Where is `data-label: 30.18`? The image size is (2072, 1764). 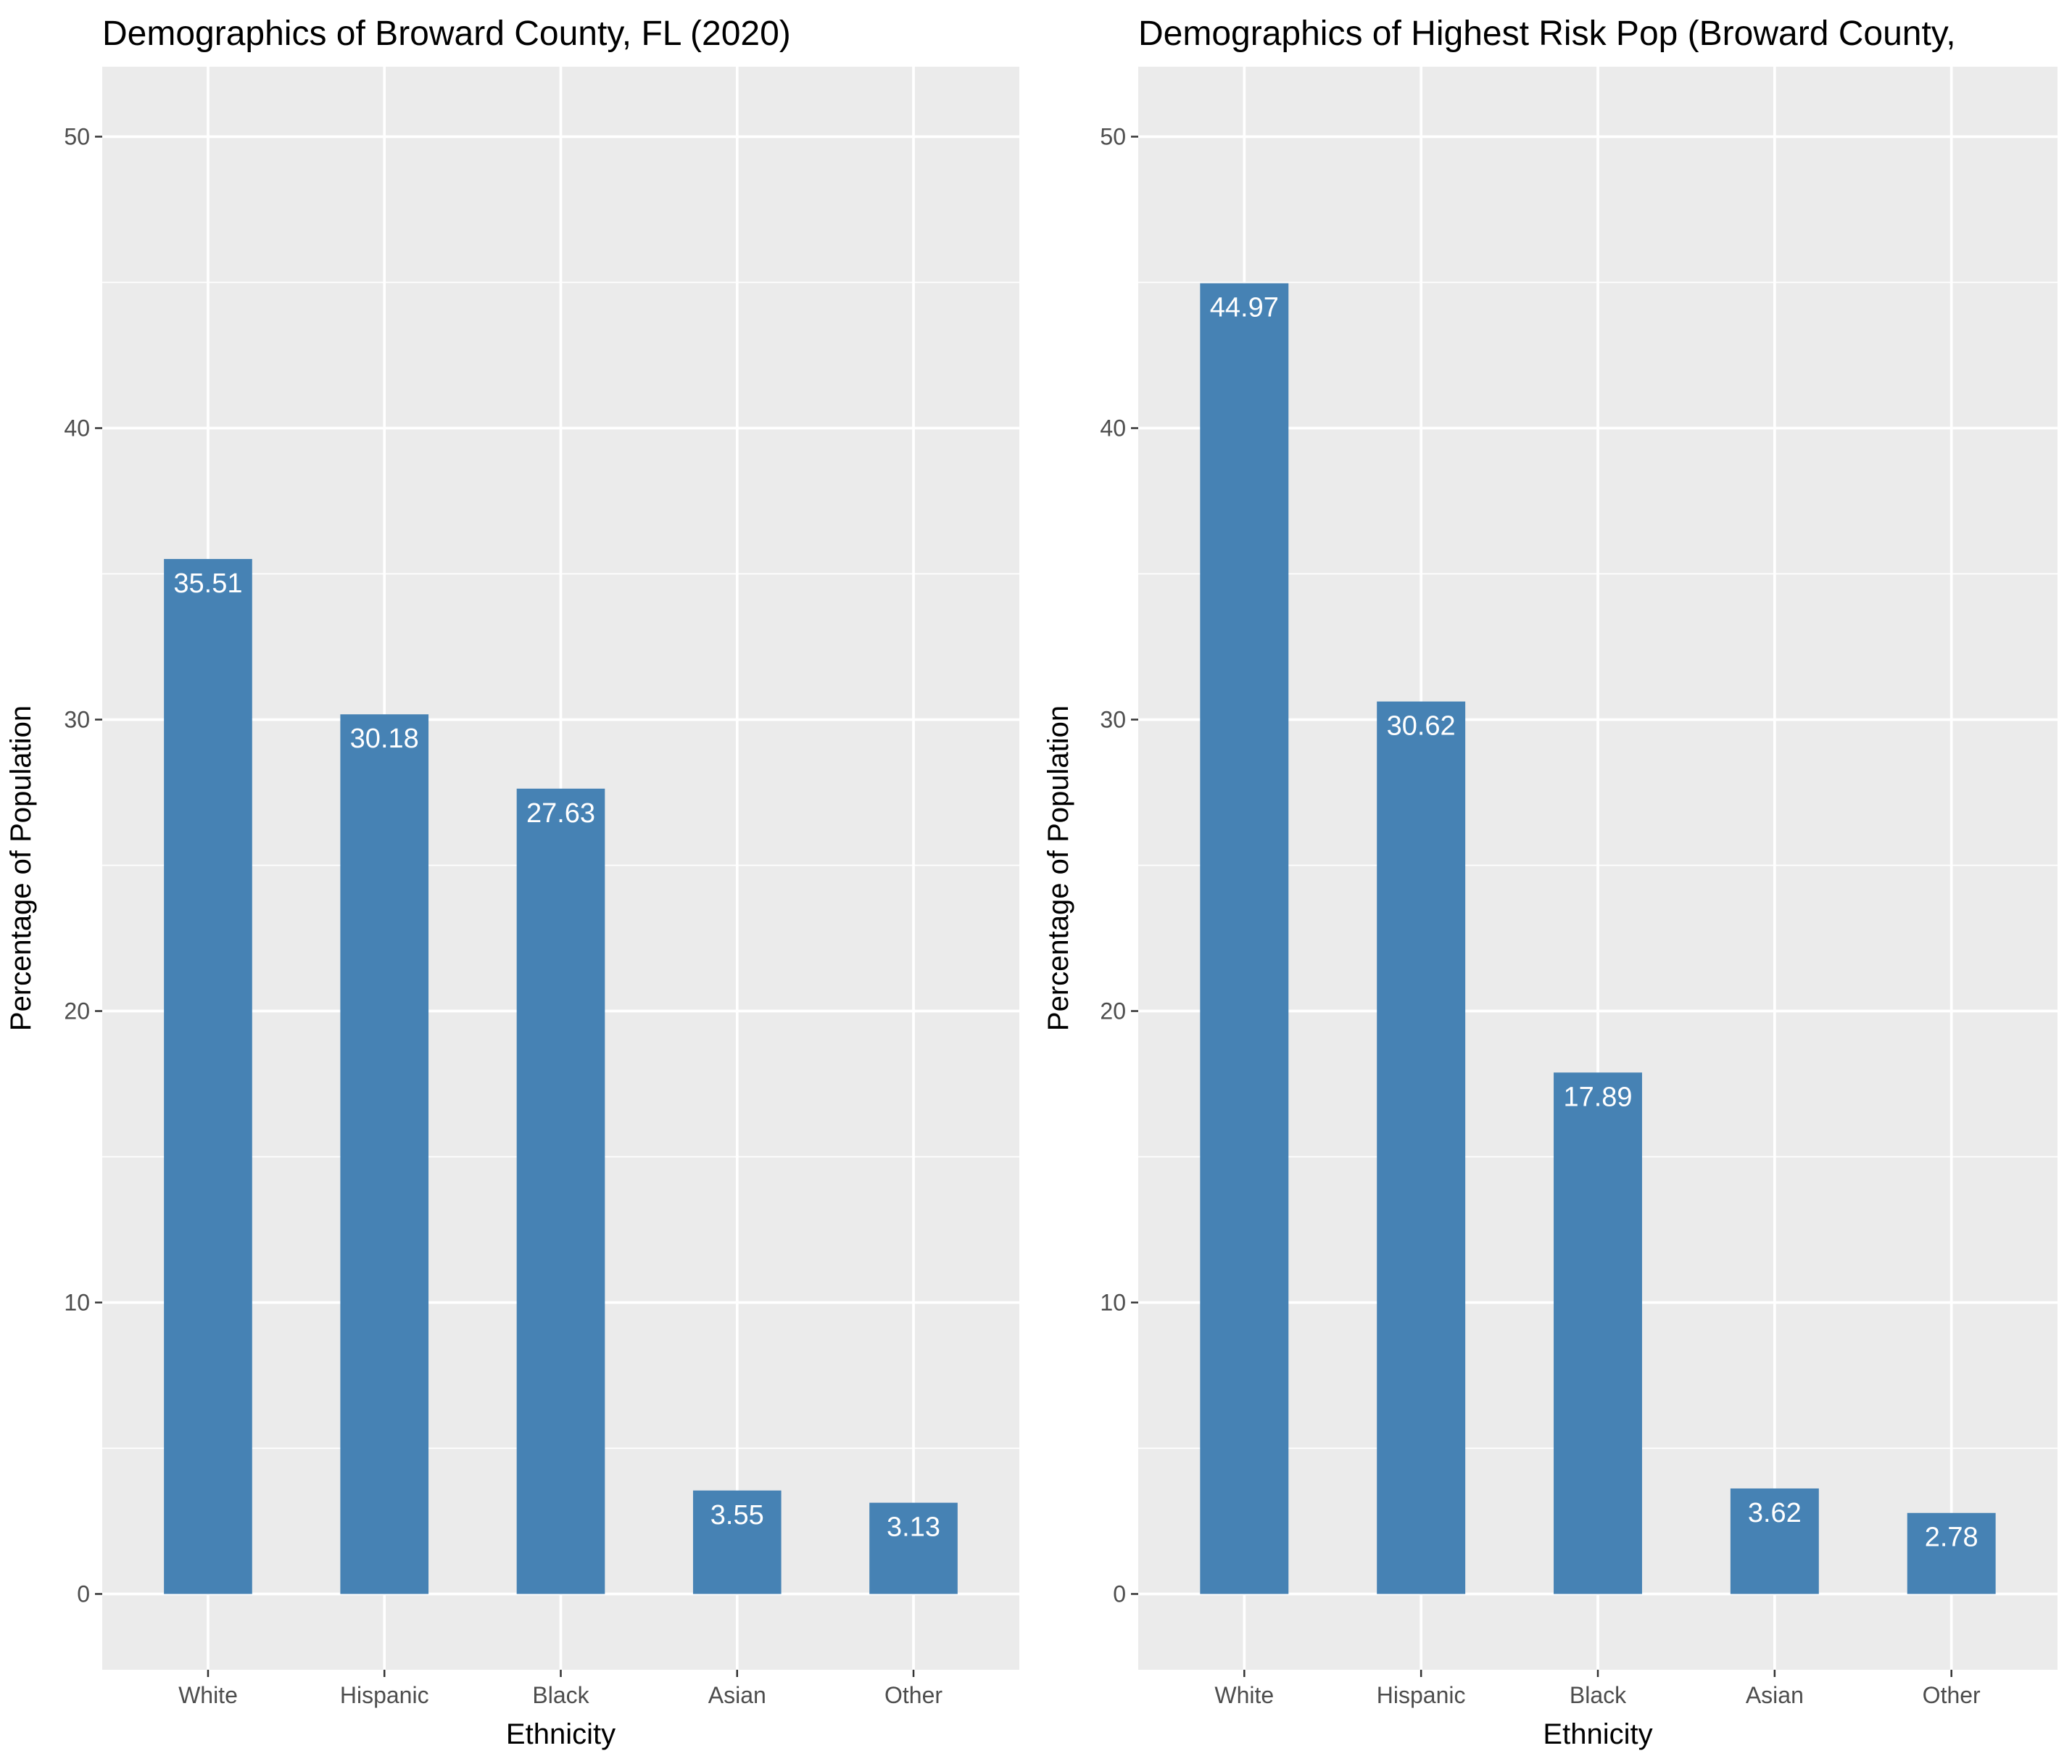
data-label: 30.18 is located at coordinates (384, 739).